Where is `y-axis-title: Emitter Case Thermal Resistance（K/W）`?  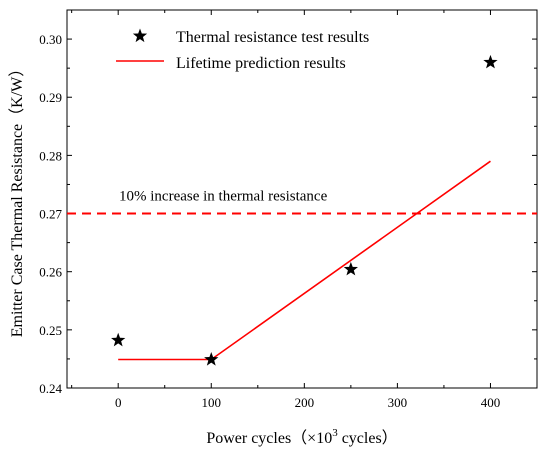 y-axis-title: Emitter Case Thermal Resistance（K/W） is located at coordinates (17, 199).